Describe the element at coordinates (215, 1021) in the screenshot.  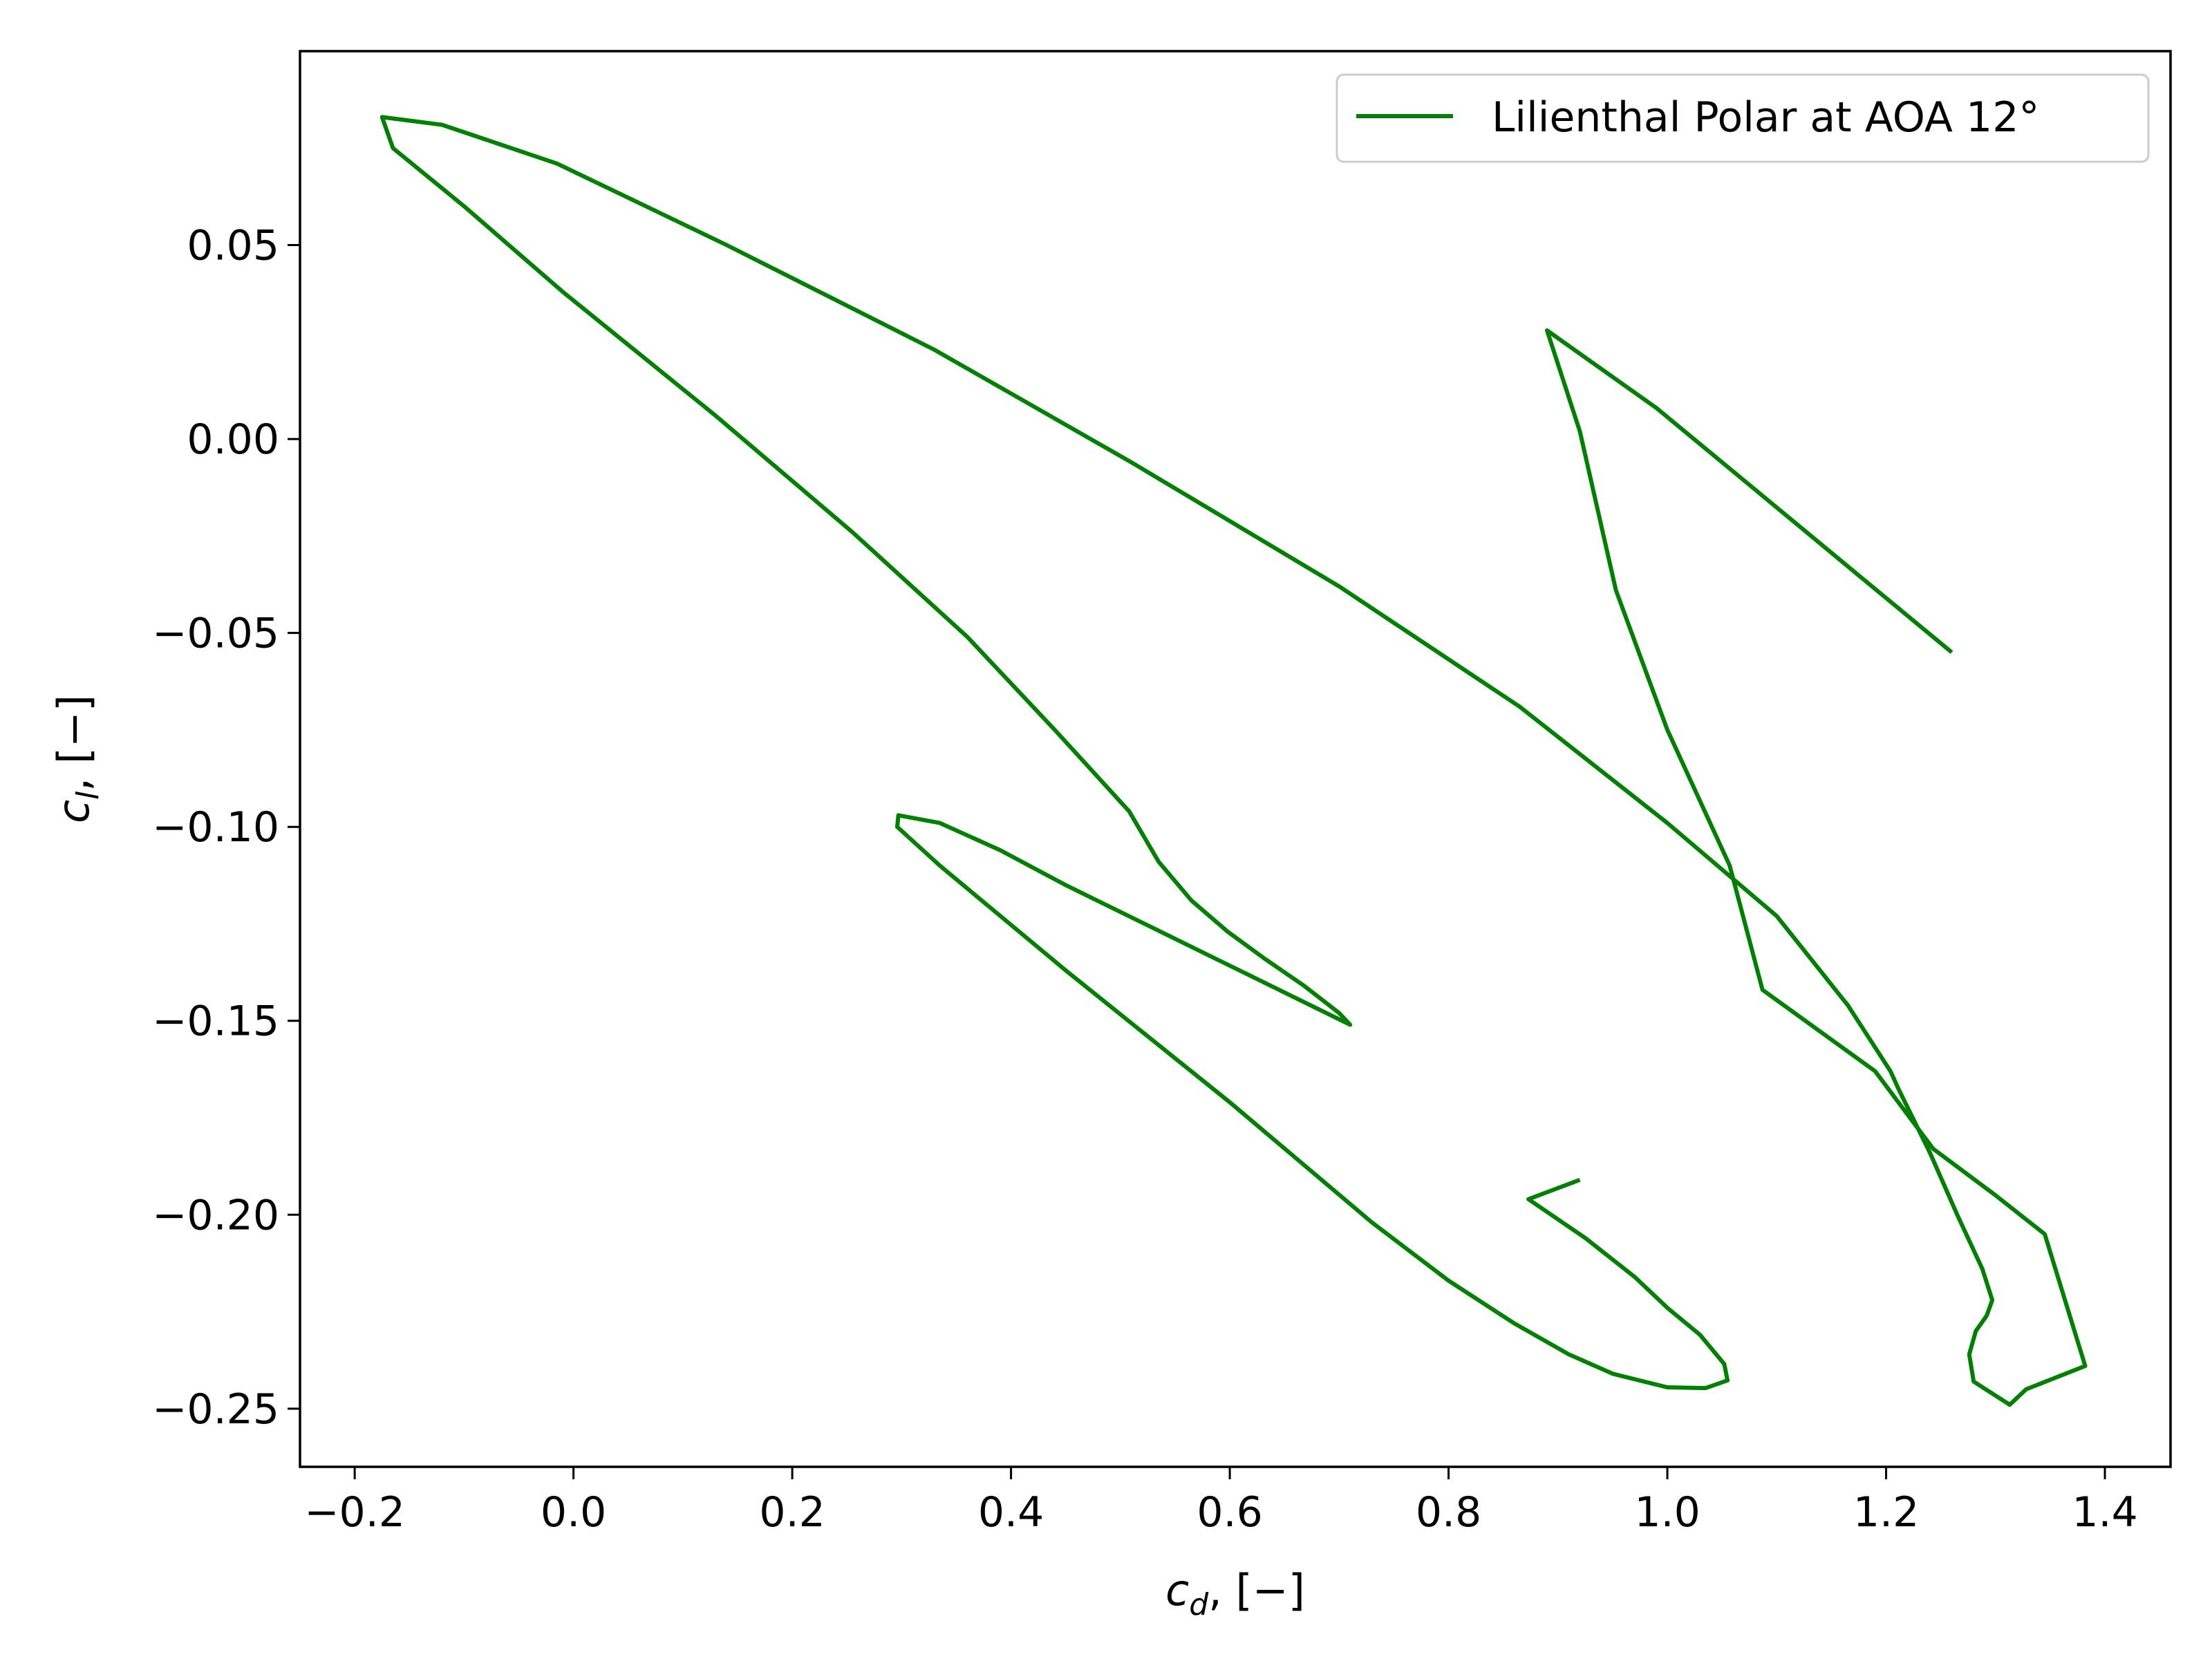
I see `y-tick-label: −0.15` at that location.